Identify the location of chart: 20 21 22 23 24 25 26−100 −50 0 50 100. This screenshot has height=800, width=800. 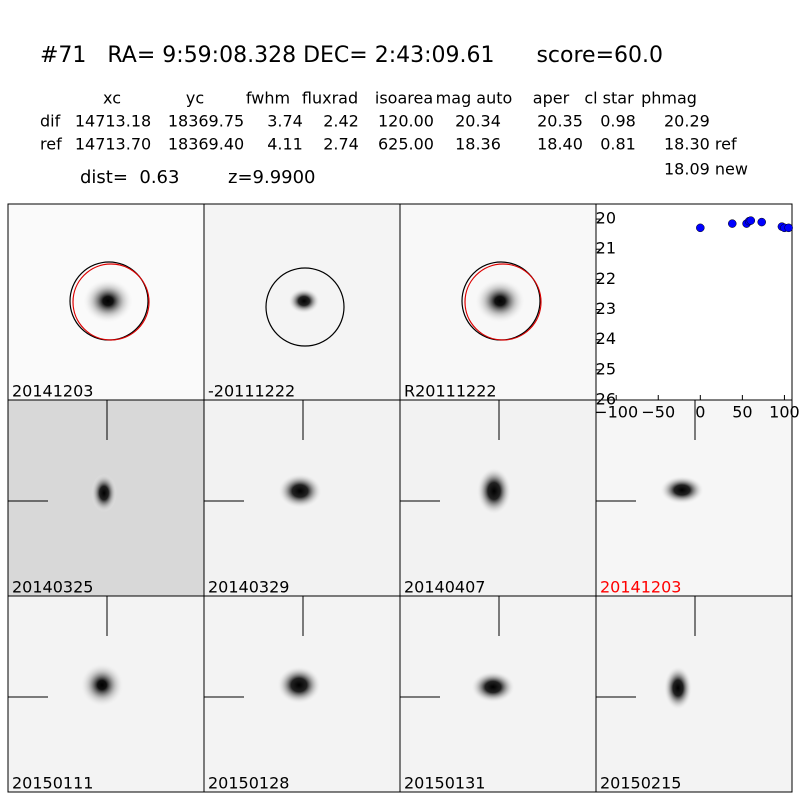
(697, 312).